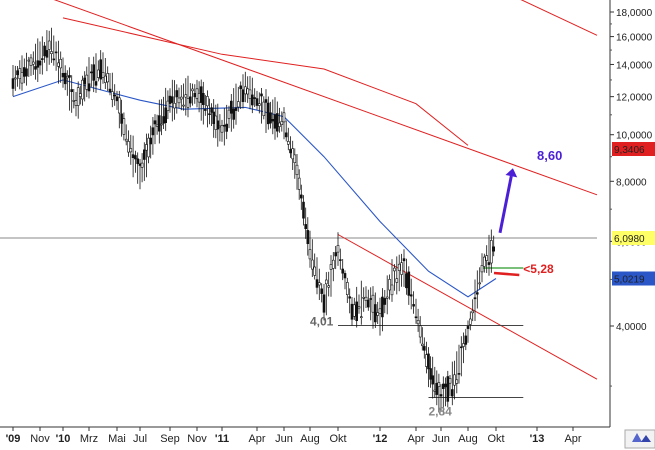  Describe the element at coordinates (222, 439) in the screenshot. I see `x-tick-label: '11` at that location.